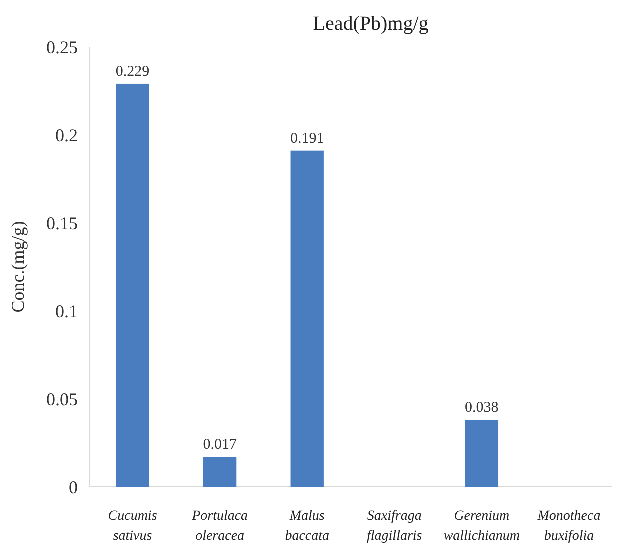 The height and width of the screenshot is (552, 627). Describe the element at coordinates (73, 487) in the screenshot. I see `y-tick-label: 0` at that location.